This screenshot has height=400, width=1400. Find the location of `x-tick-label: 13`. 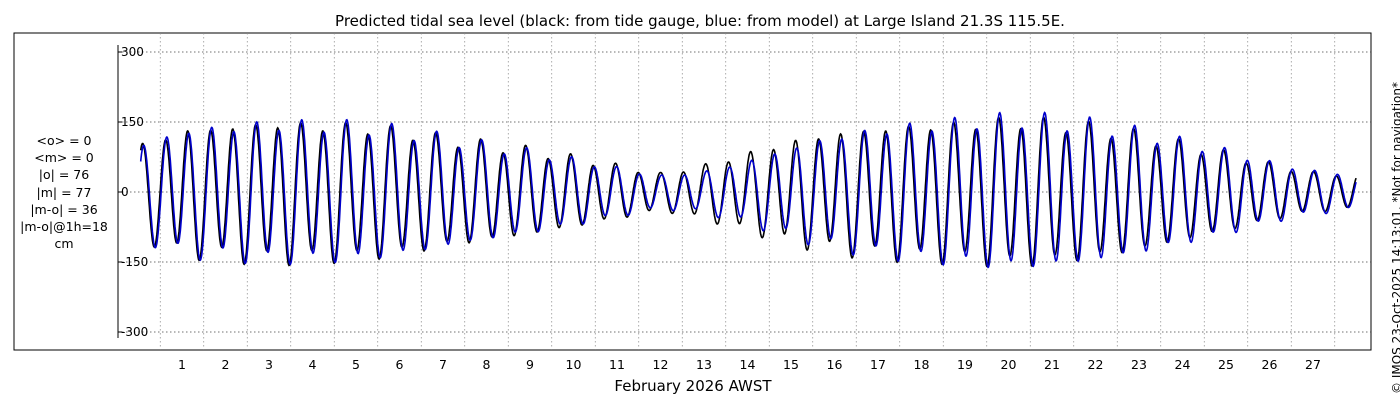

x-tick-label: 13 is located at coordinates (704, 364).